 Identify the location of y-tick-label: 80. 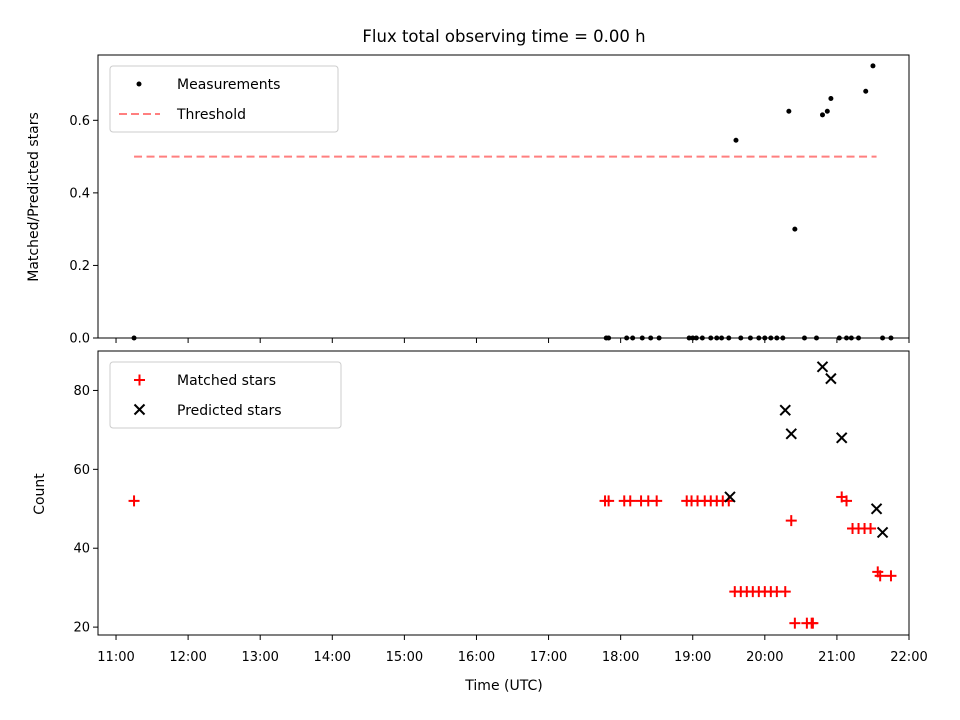
(81, 391).